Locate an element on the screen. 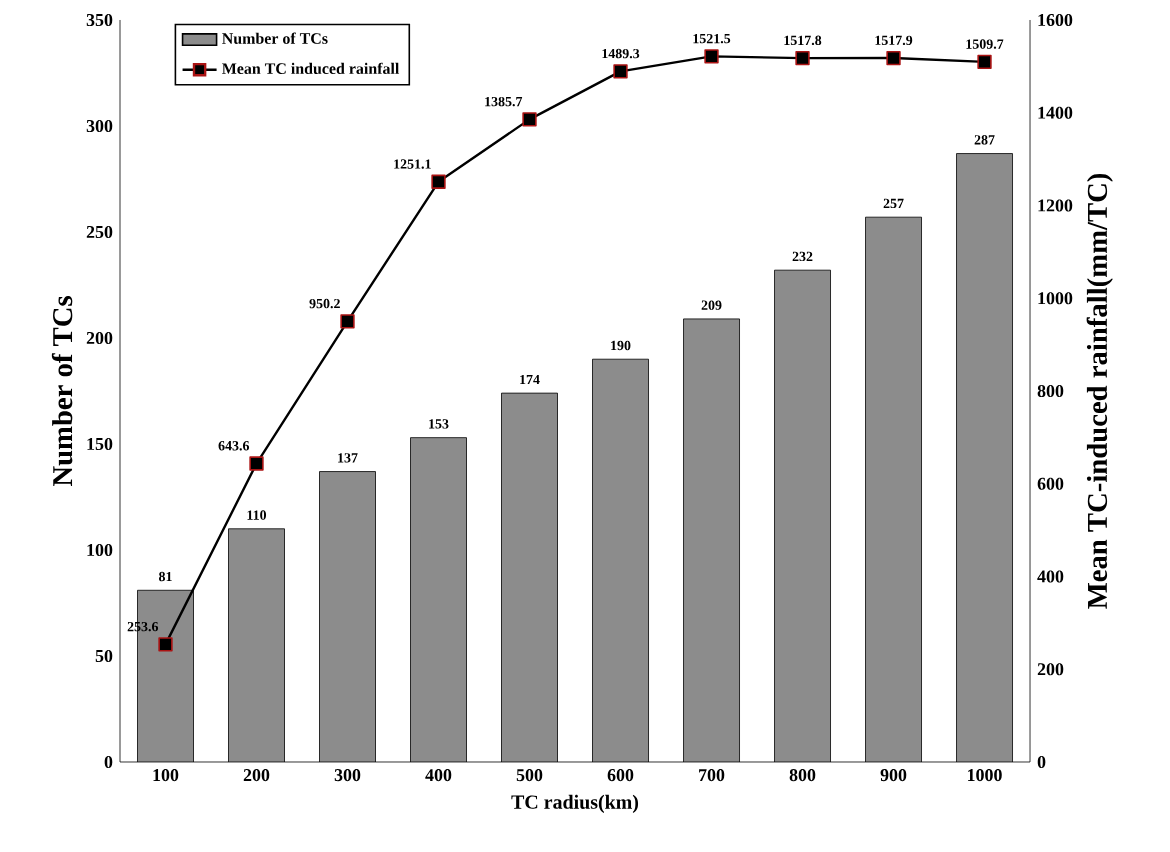 The height and width of the screenshot is (852, 1170). y-tick-label: 250 is located at coordinates (99, 232).